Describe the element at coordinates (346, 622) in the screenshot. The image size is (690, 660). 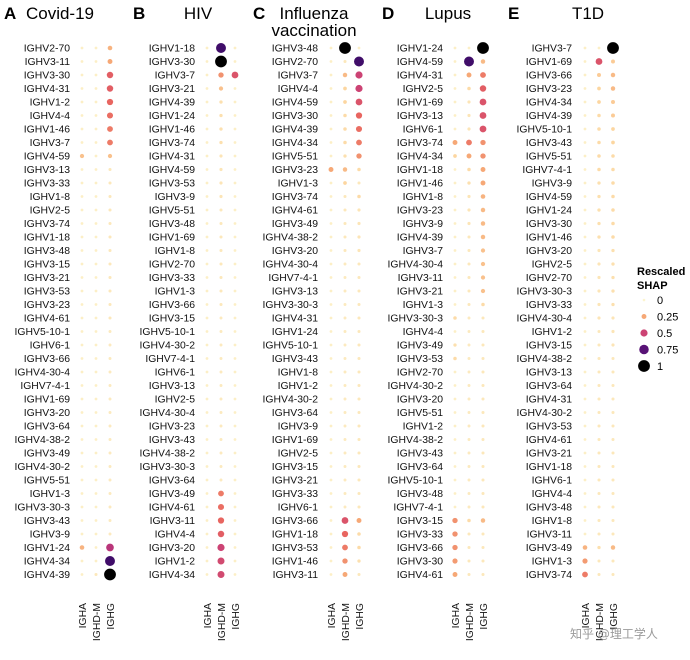
I see `isotype-label: IGHD-M` at that location.